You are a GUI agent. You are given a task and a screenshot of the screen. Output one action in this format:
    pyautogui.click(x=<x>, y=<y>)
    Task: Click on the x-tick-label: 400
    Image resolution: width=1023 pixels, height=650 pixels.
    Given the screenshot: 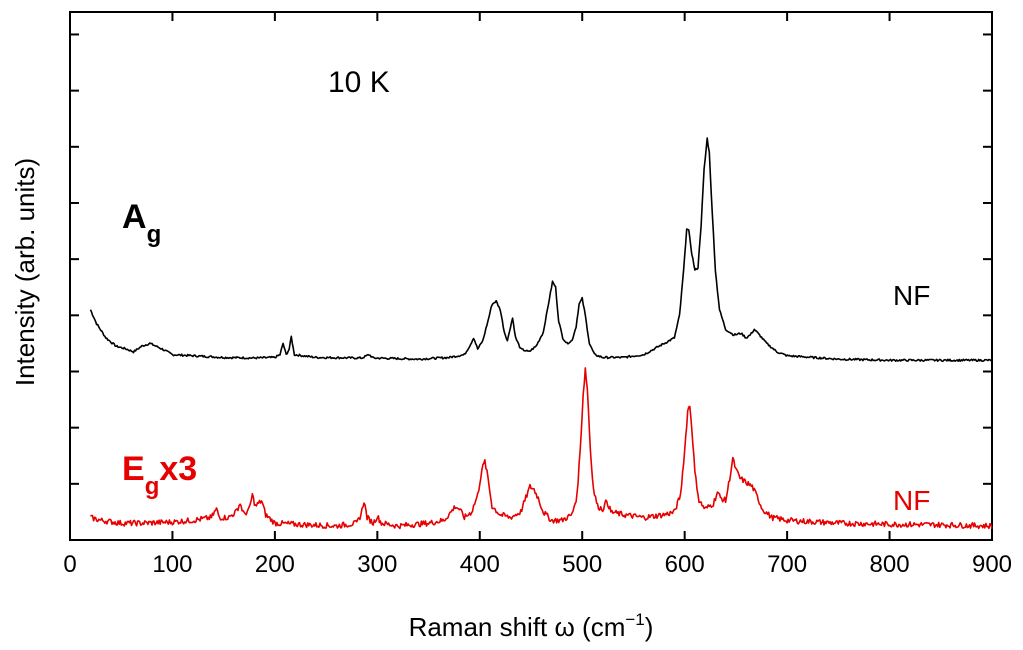 What is the action you would take?
    pyautogui.click(x=480, y=564)
    